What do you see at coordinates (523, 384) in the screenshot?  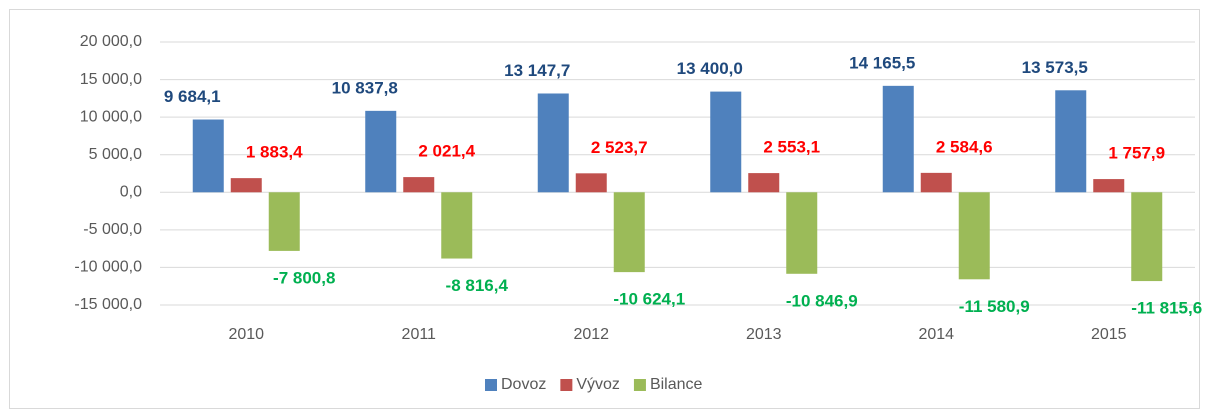 I see `legend-label: Dovoz` at bounding box center [523, 384].